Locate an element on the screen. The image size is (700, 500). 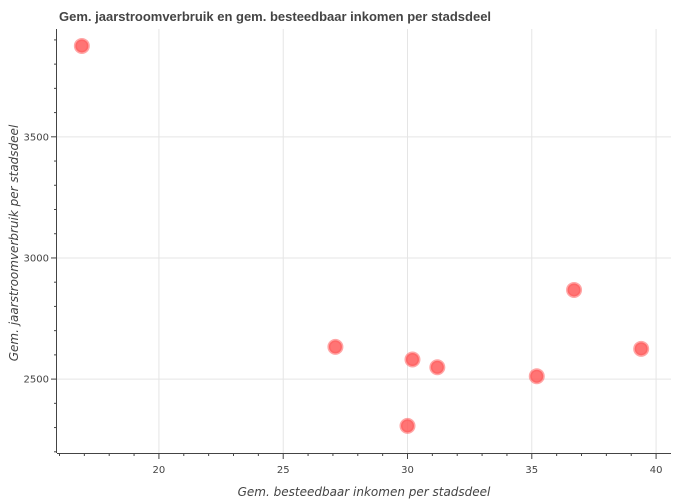
x-tick-label: 25 is located at coordinates (283, 470).